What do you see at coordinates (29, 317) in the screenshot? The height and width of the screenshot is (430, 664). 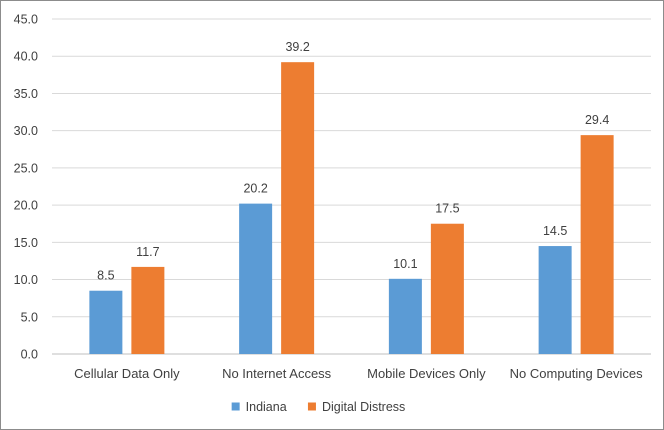 I see `y-tick-label: 5.0` at bounding box center [29, 317].